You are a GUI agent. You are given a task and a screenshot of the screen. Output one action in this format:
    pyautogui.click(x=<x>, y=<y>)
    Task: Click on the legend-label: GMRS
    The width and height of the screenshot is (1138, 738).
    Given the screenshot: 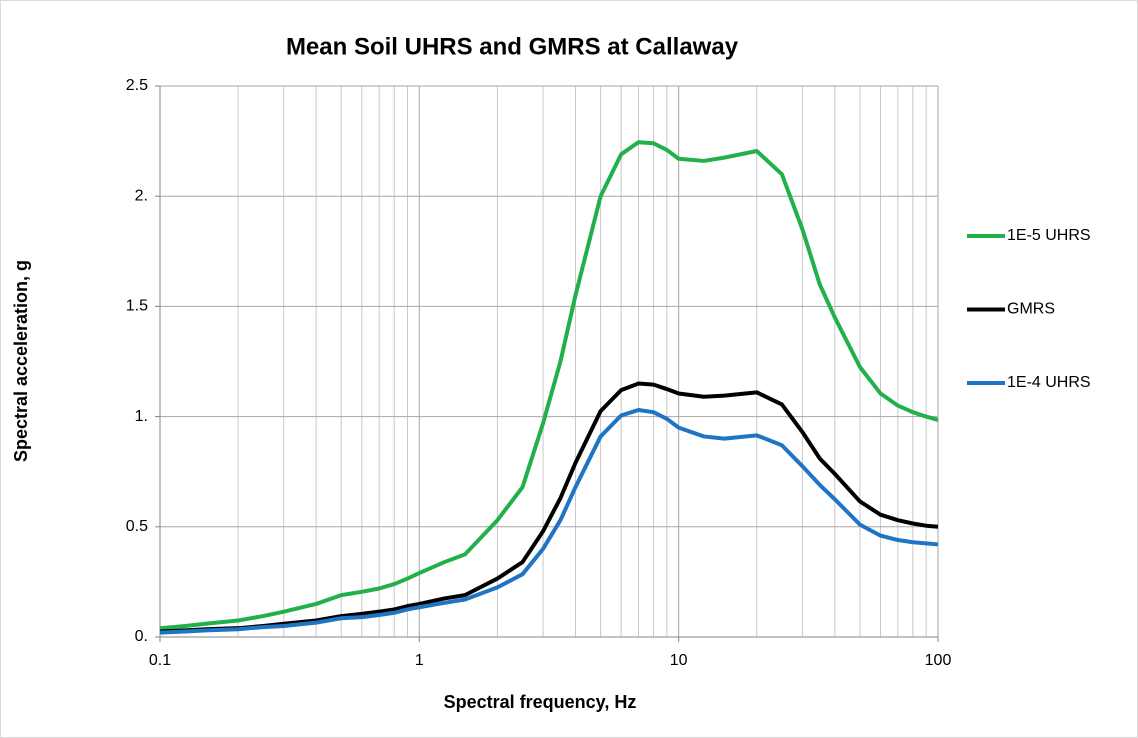 What is the action you would take?
    pyautogui.click(x=1031, y=309)
    